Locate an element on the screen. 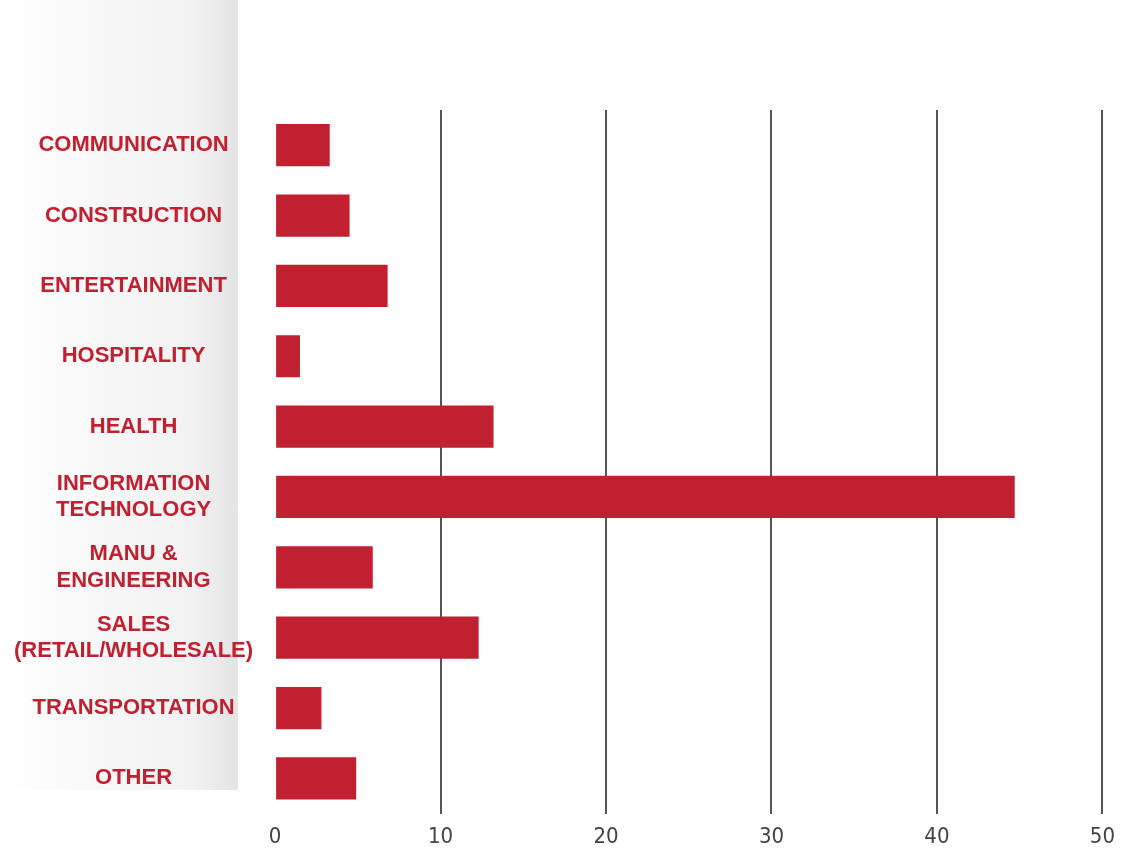 Image resolution: width=1125 pixels, height=865 pixels. y-tick-label: OTHER is located at coordinates (134, 777).